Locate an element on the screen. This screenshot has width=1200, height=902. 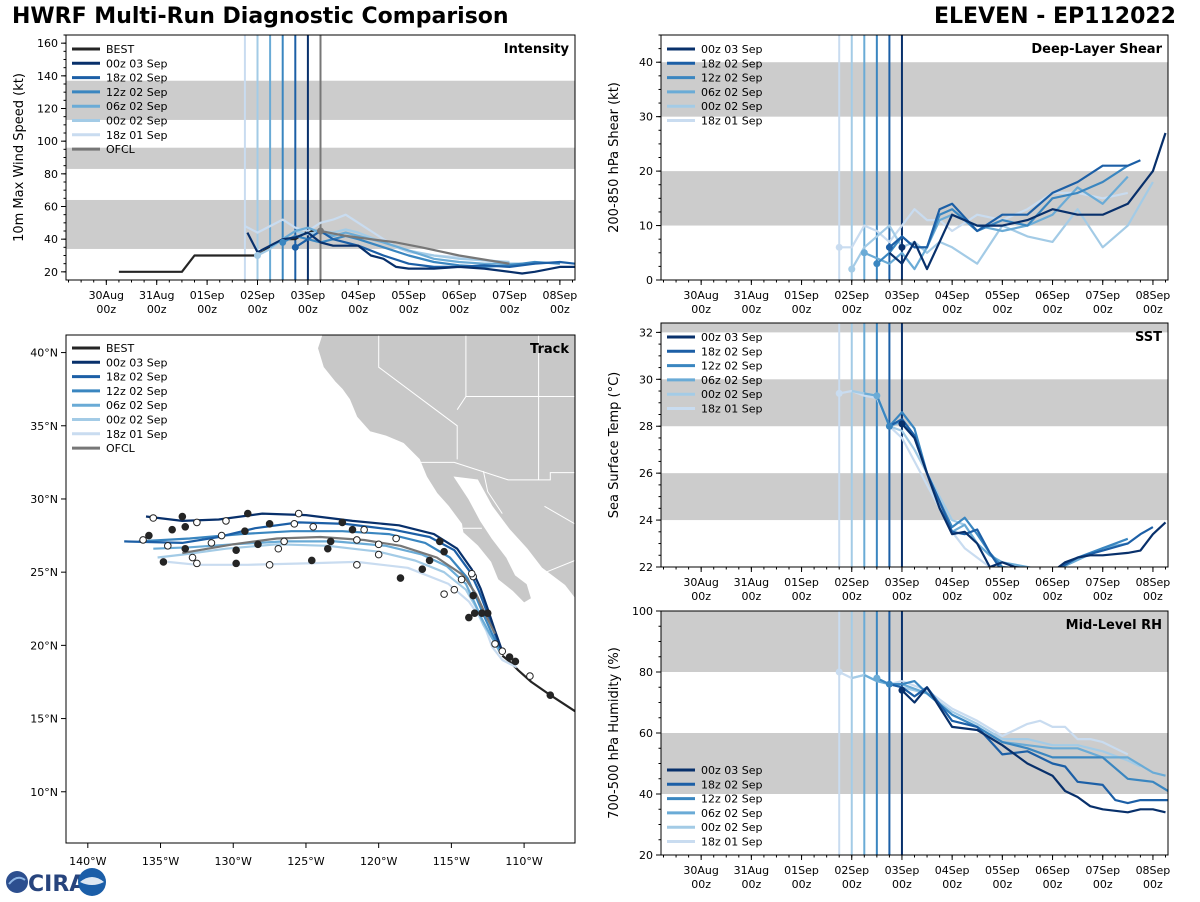
rh-xtick-day-4: 03Sep is located at coordinates (902, 870).